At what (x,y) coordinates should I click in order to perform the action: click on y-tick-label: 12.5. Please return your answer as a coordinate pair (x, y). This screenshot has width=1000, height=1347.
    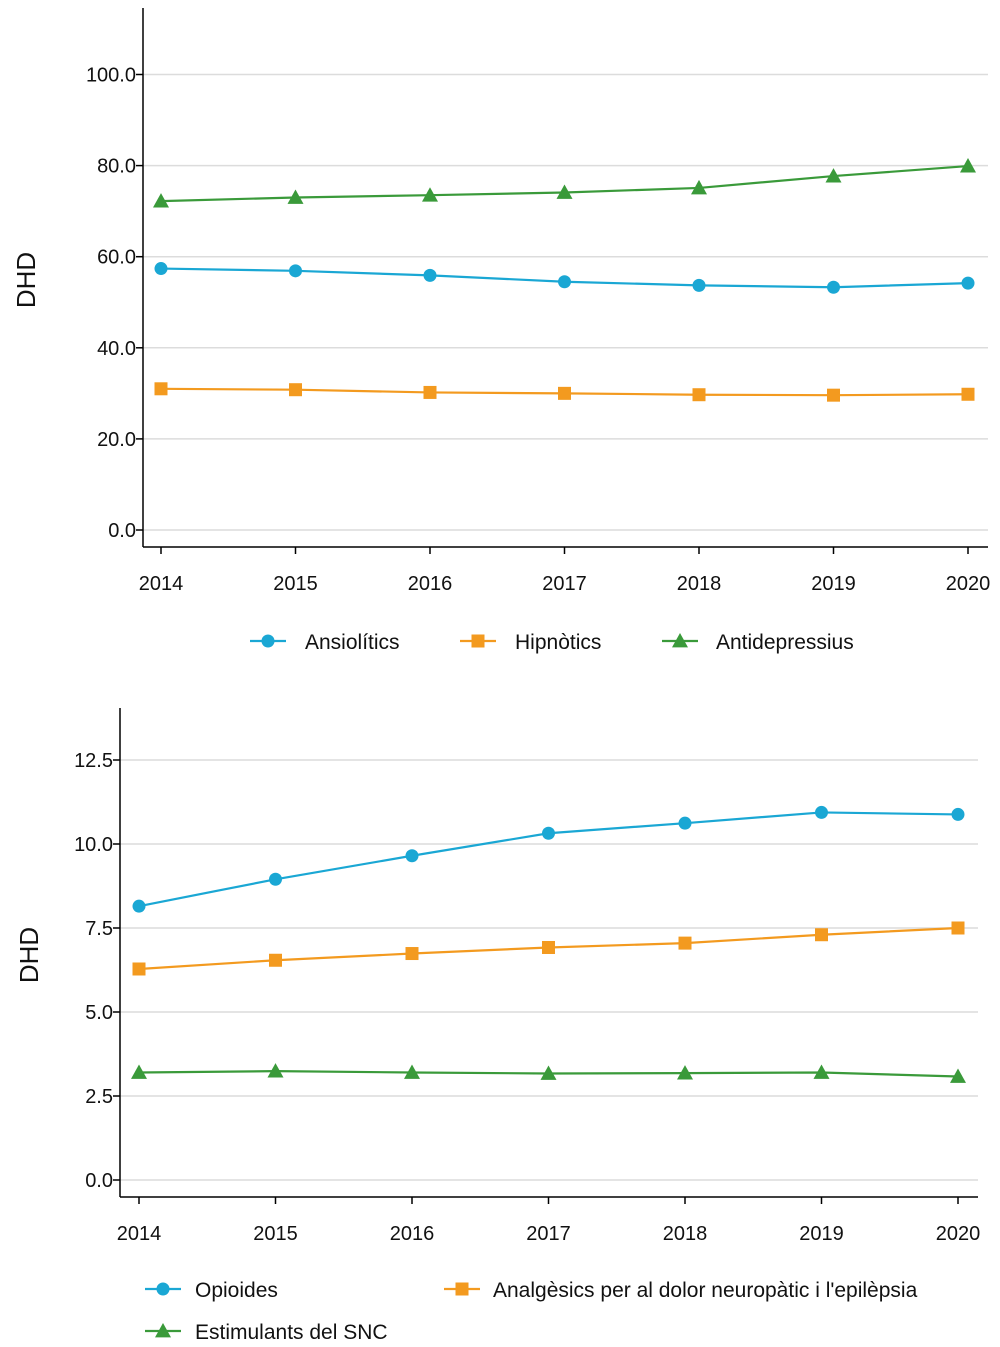
    Looking at the image, I should click on (93, 761).